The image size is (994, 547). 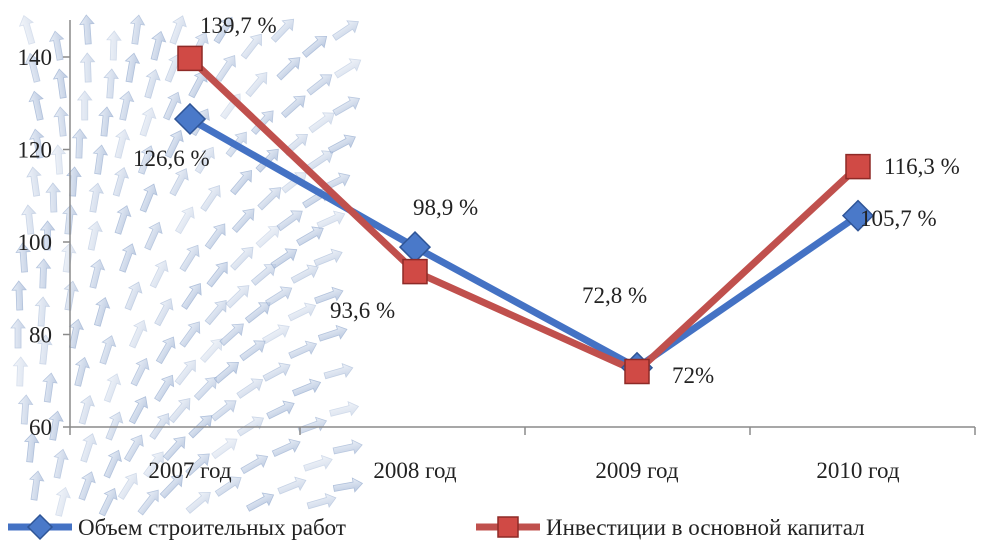 I want to click on x-tick-label: 2008 год, so click(x=414, y=470).